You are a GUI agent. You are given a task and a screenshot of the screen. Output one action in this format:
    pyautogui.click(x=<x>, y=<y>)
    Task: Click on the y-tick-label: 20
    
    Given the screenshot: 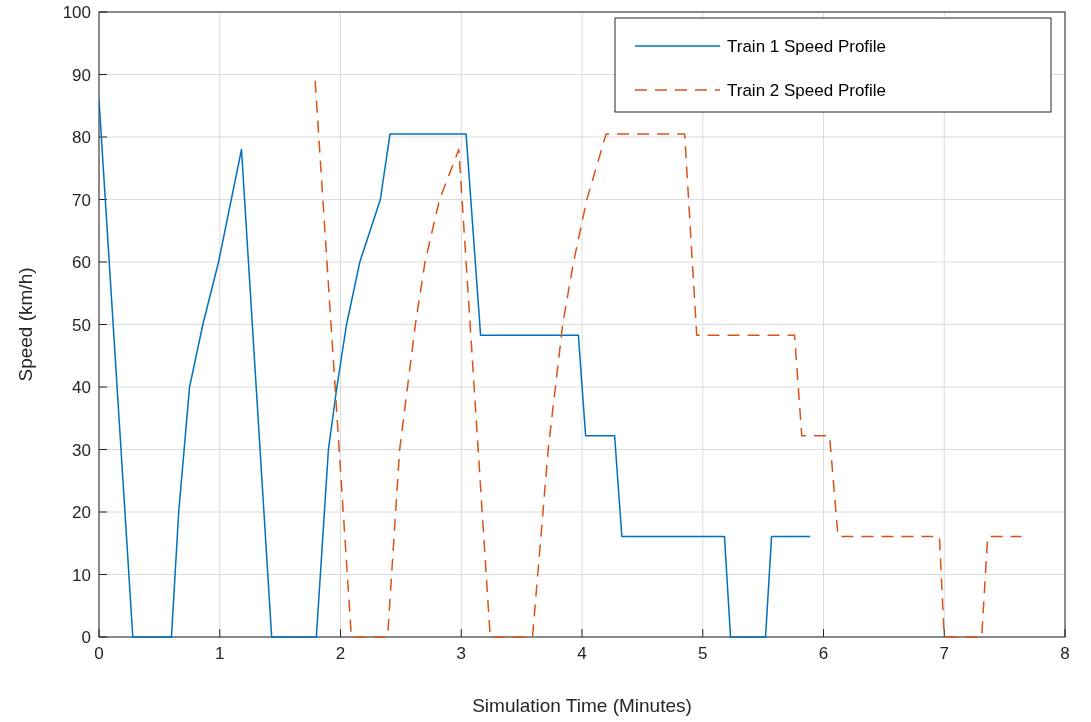 What is the action you would take?
    pyautogui.click(x=81, y=512)
    